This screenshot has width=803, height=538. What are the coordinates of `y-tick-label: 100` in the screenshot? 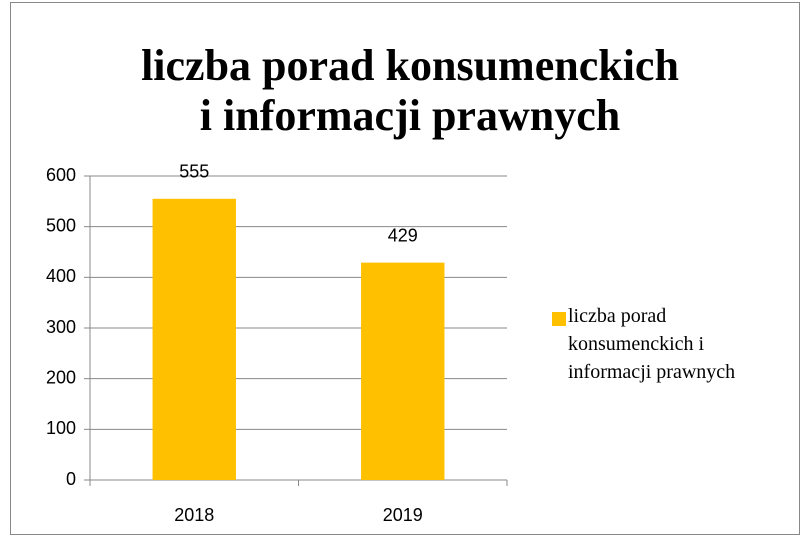 It's located at (61, 428).